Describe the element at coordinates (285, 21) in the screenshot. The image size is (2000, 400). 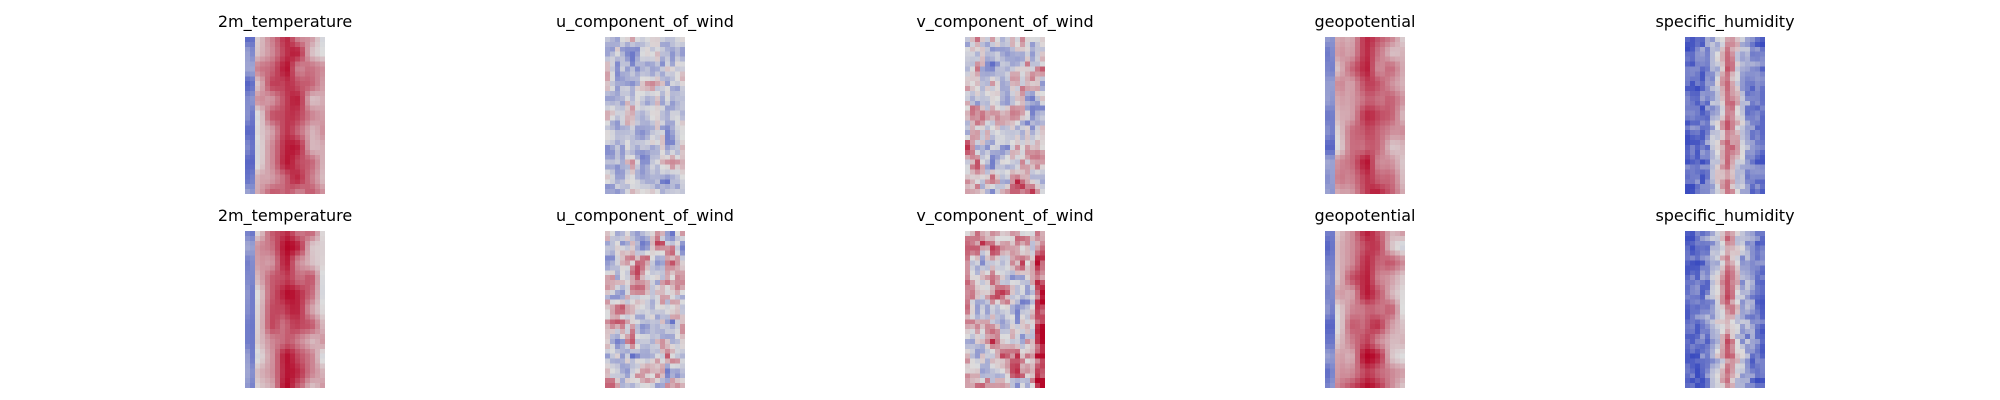
I see `panel-title: 2m_temperature` at that location.